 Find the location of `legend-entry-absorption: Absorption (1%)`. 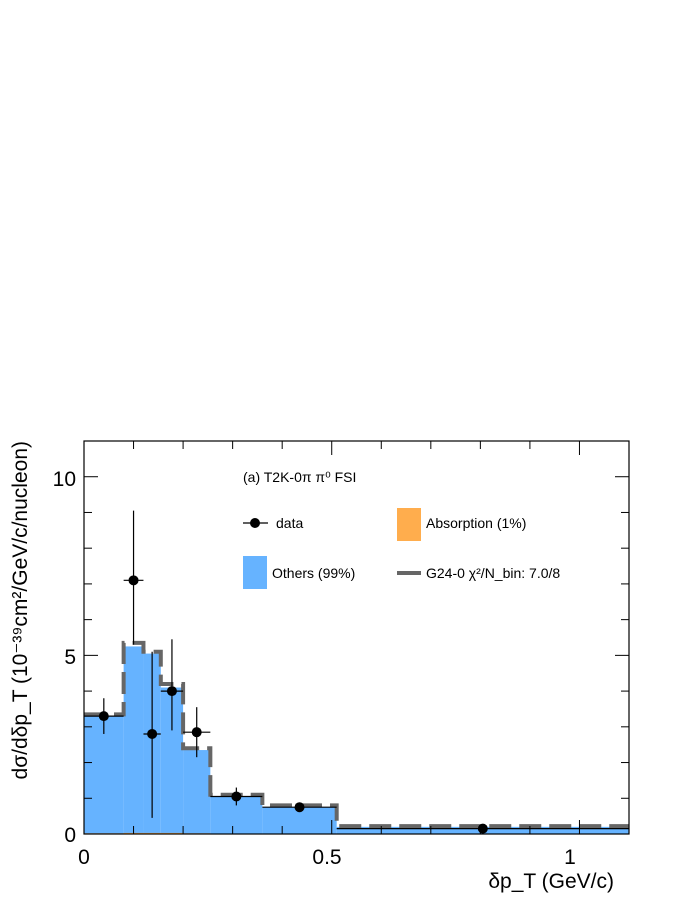

legend-entry-absorption: Absorption (1%) is located at coordinates (461, 524).